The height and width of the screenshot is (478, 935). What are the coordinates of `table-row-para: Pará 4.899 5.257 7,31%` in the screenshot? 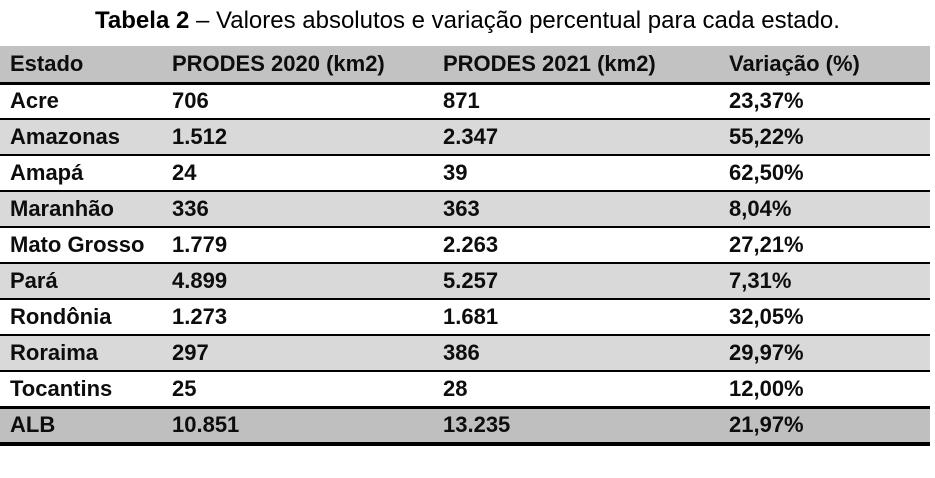 It's located at (465, 281).